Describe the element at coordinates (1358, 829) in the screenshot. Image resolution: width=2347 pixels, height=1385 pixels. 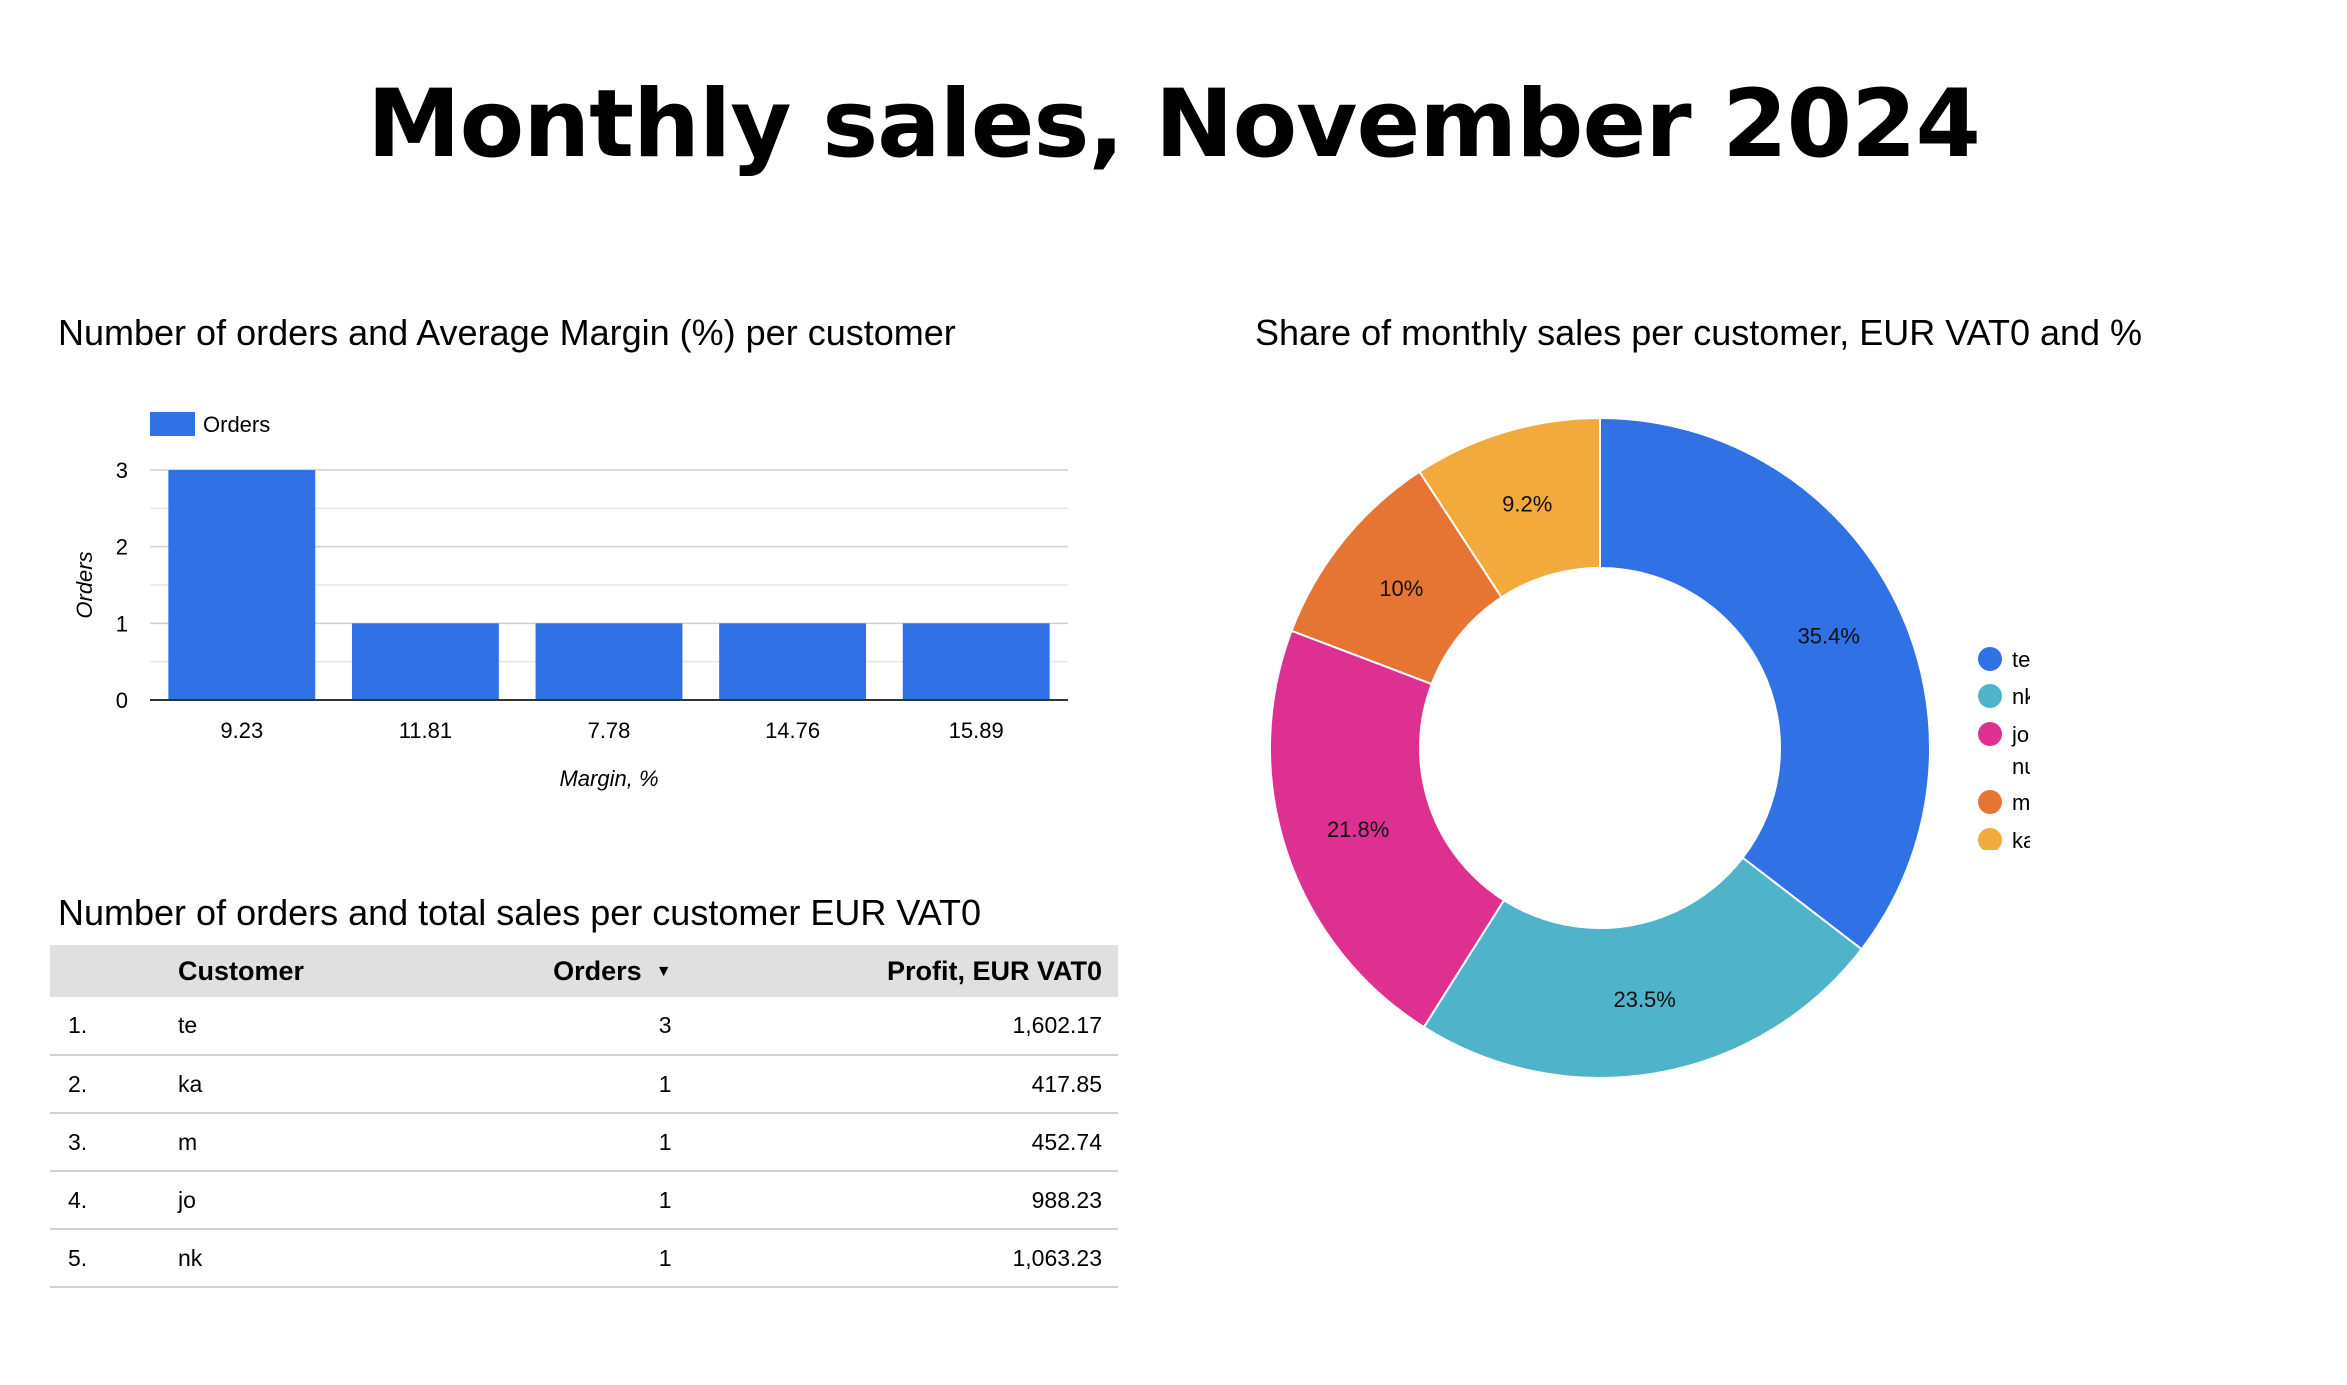
I see `slice-label-jo: 21.8%` at that location.